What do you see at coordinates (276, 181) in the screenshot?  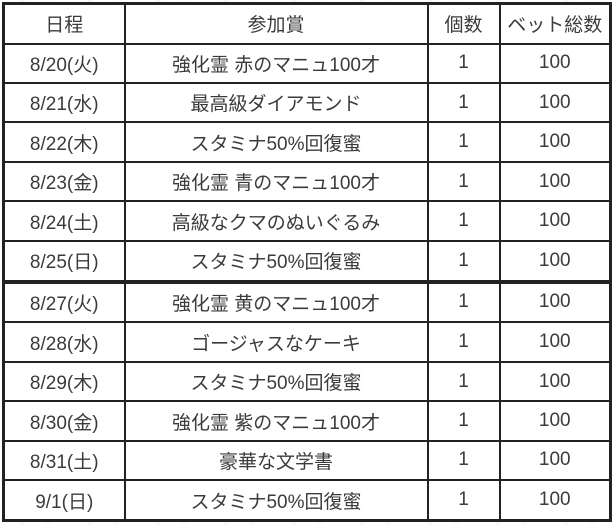 I see `cell-prize: 強化霊 青のマニュ100才` at bounding box center [276, 181].